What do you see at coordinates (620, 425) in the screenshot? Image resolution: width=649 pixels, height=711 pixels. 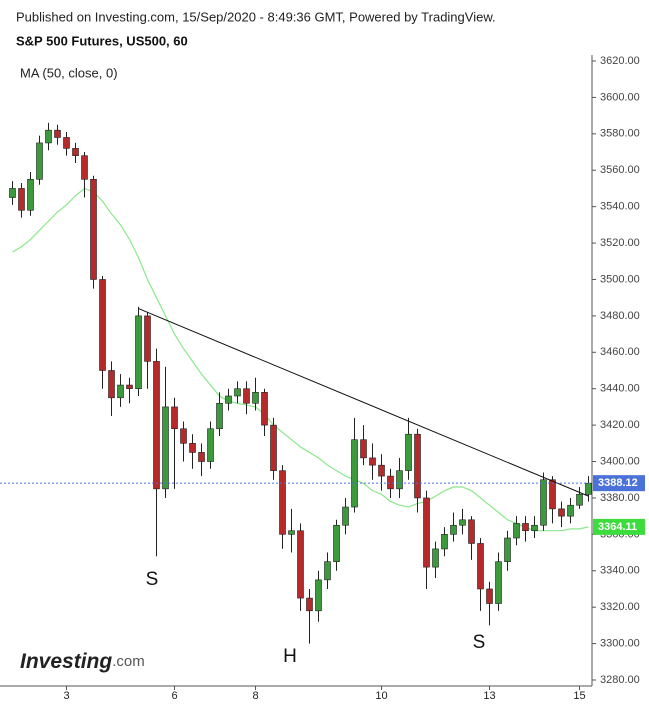 I see `y-tick-label: 3420.00` at bounding box center [620, 425].